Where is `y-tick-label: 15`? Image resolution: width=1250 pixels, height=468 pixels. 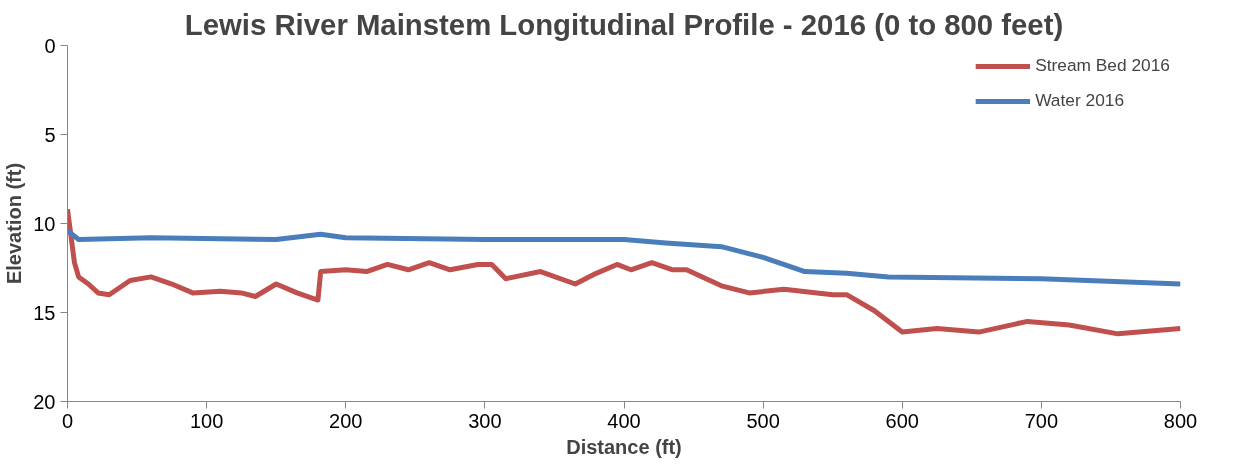 y-tick-label: 15 is located at coordinates (44, 312).